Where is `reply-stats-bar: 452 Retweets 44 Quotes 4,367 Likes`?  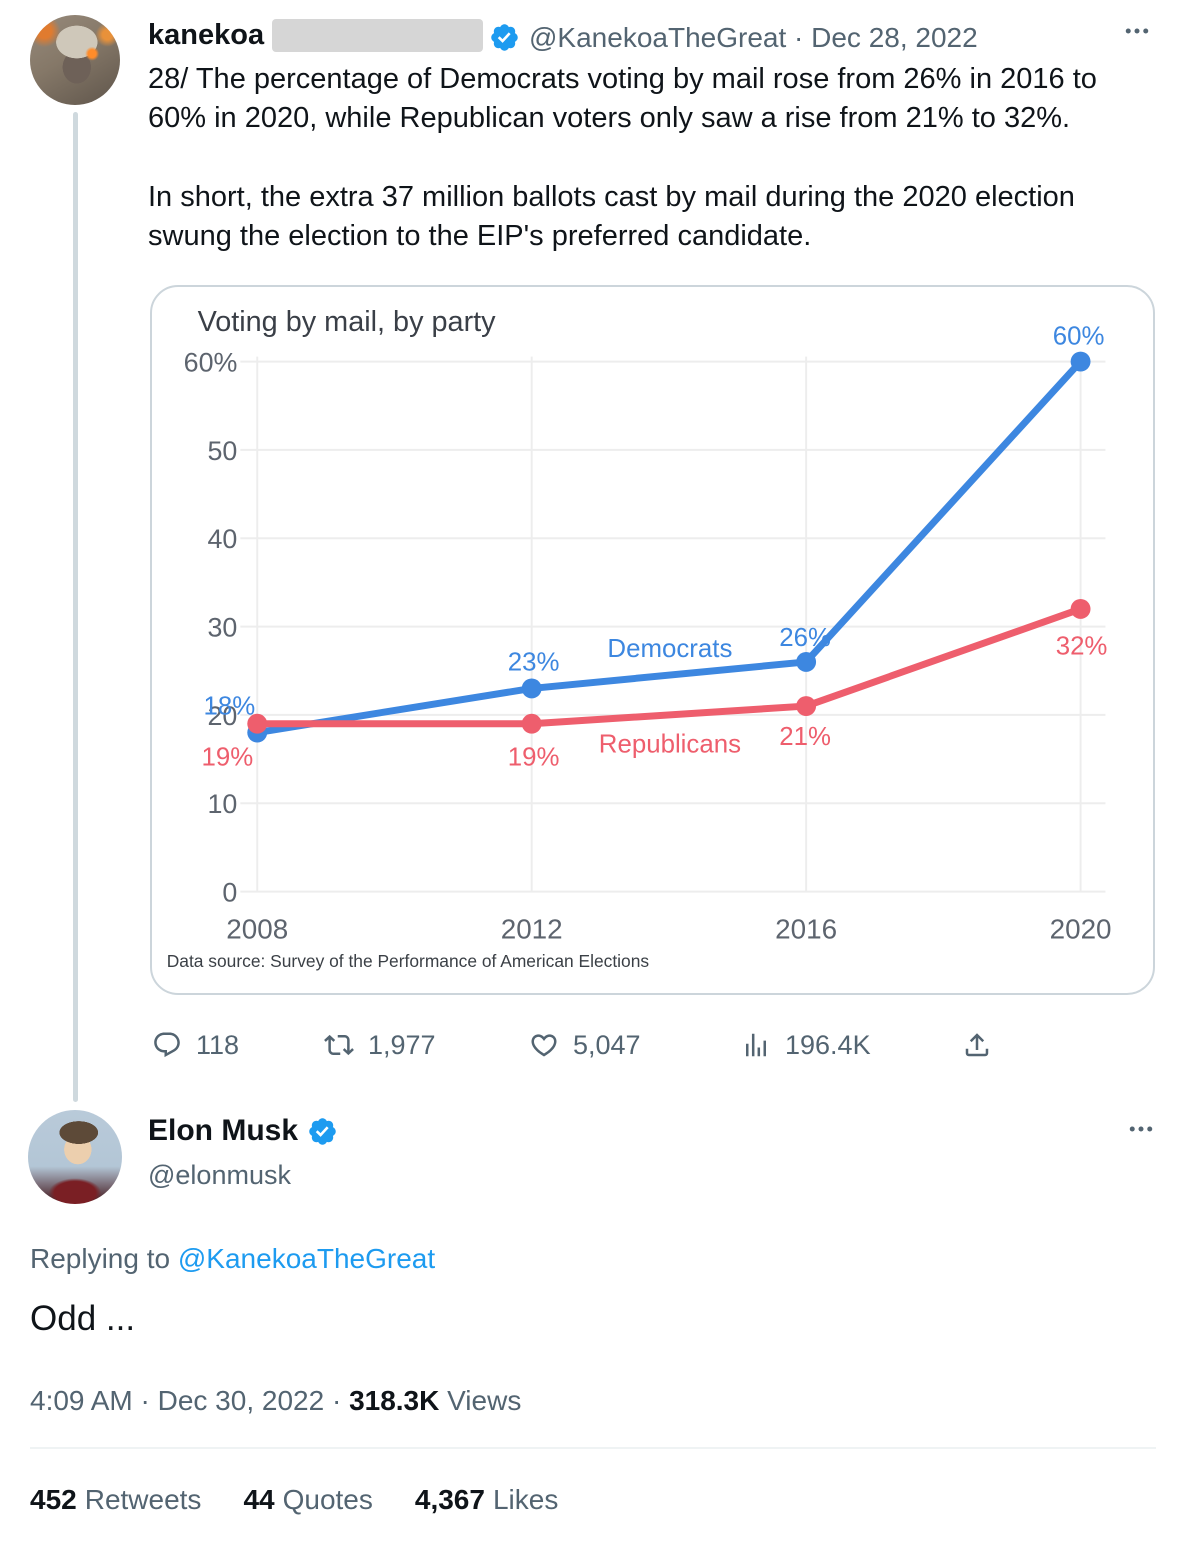
reply-stats-bar: 452 Retweets 44 Quotes 4,367 Likes is located at coordinates (315, 1500).